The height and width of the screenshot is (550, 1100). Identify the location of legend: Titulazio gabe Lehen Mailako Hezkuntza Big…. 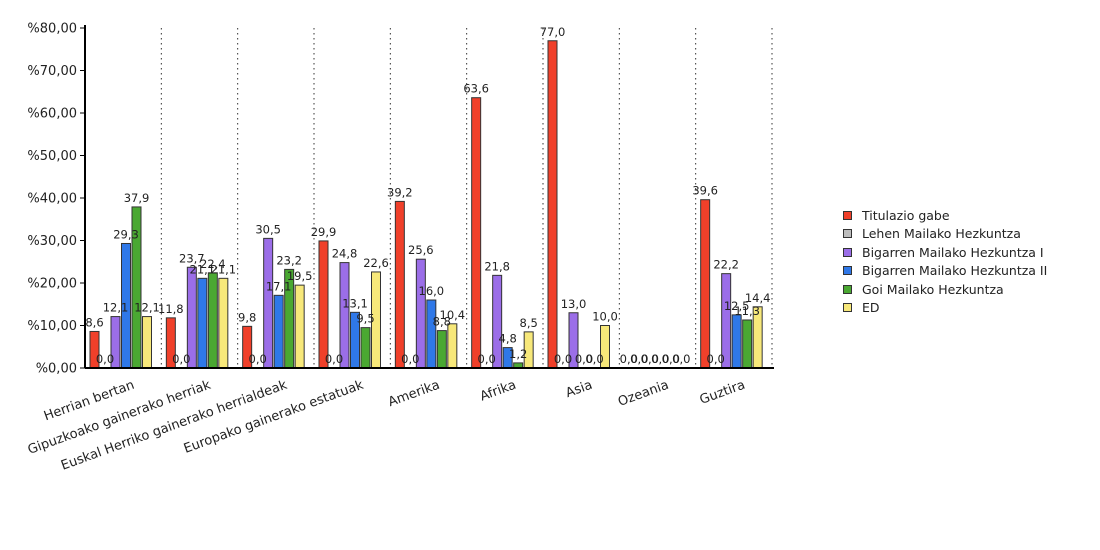
(945, 261).